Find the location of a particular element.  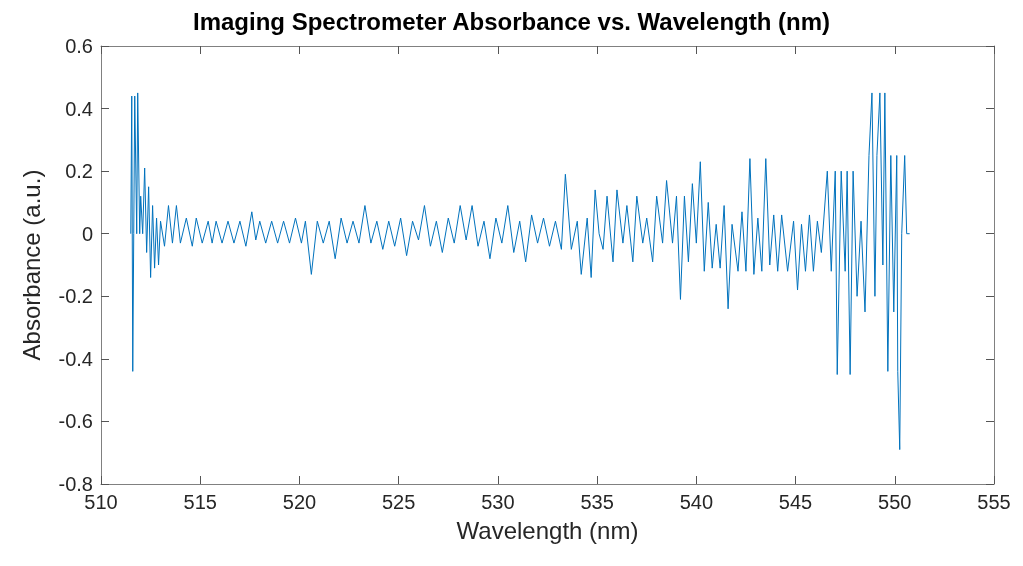

y-tick-label: -0.6 is located at coordinates (75, 421).